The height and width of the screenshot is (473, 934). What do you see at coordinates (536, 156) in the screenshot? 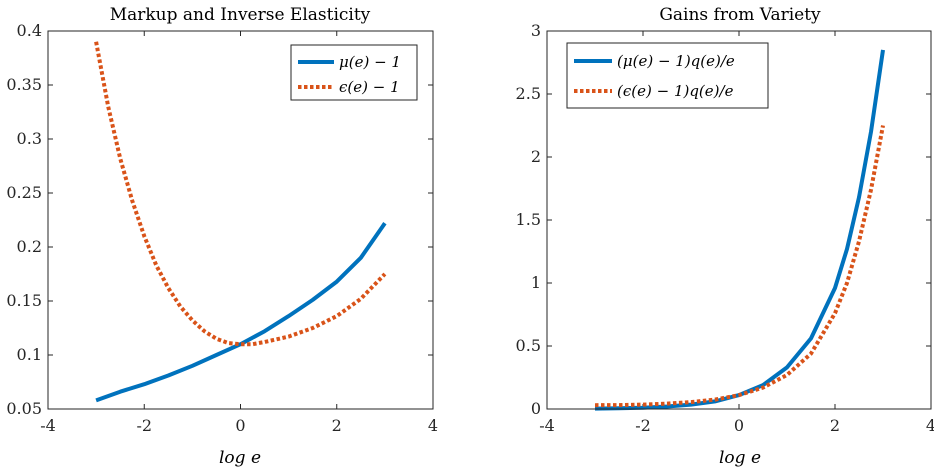
I see `right-y-tick-label: 2` at bounding box center [536, 156].